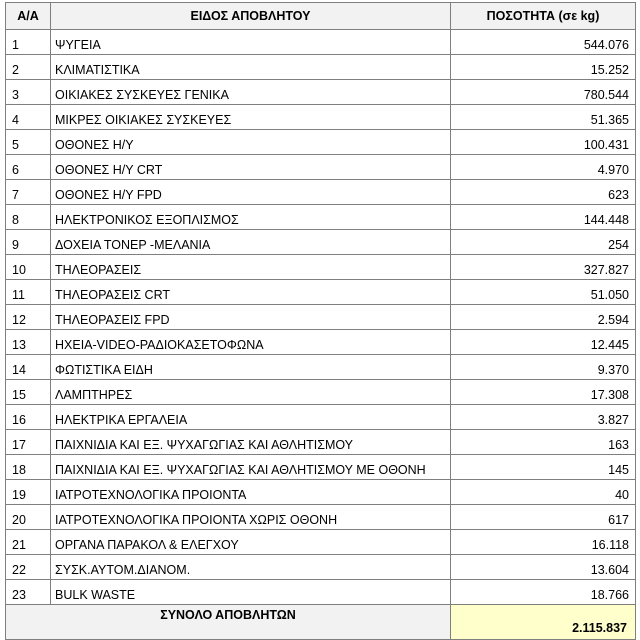 The height and width of the screenshot is (640, 640). Describe the element at coordinates (28, 417) in the screenshot. I see `table-cell: 16` at that location.